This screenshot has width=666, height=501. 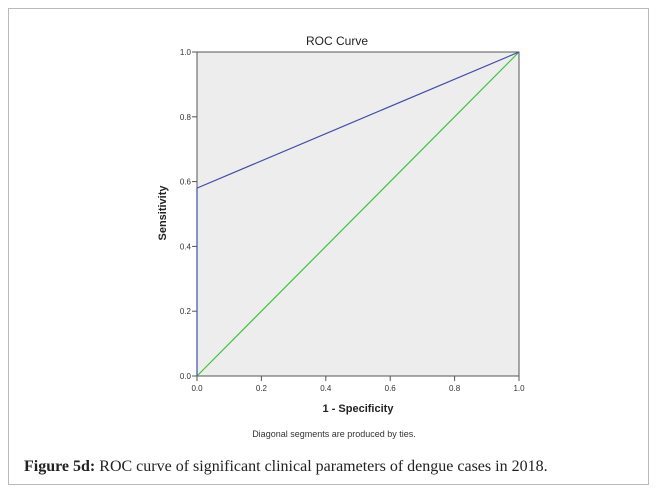 What do you see at coordinates (455, 388) in the screenshot?
I see `x-tick-label: 0.8` at bounding box center [455, 388].